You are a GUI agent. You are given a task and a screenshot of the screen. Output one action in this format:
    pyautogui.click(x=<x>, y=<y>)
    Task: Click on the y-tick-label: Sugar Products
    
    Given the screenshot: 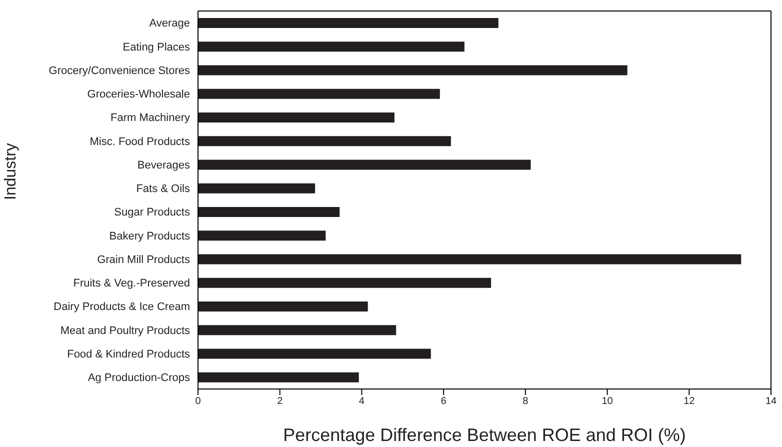 What is the action you would take?
    pyautogui.click(x=152, y=212)
    